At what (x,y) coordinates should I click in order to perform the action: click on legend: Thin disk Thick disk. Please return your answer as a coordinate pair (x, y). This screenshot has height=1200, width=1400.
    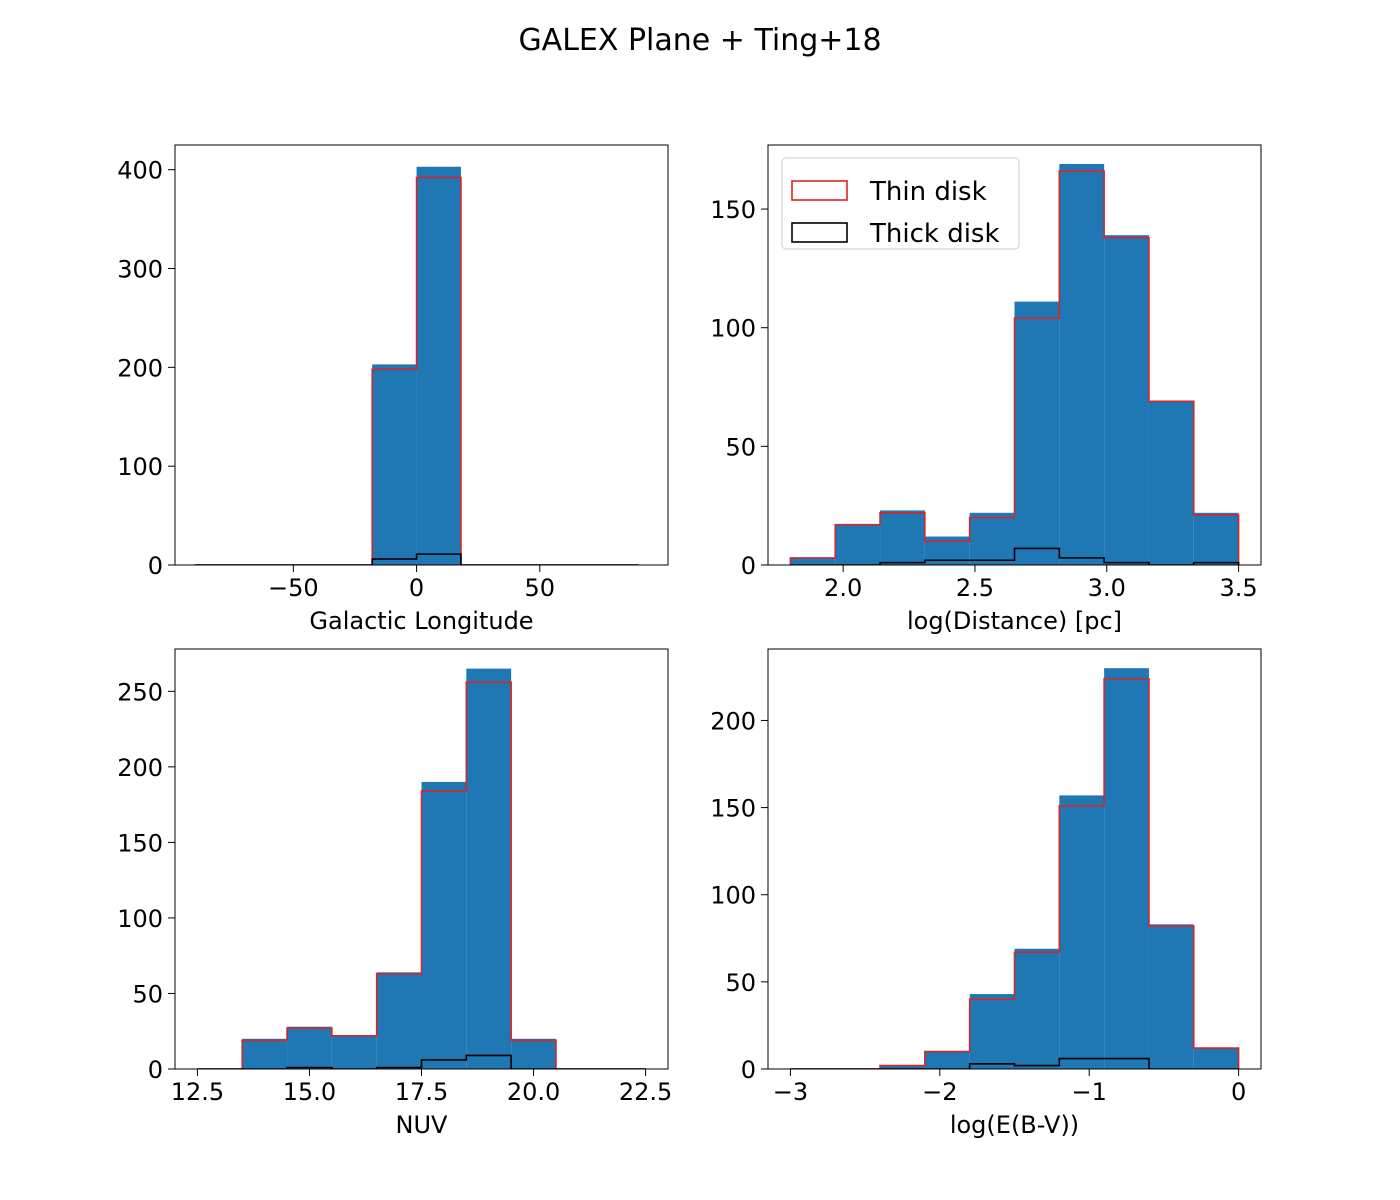
    Looking at the image, I should click on (900, 203).